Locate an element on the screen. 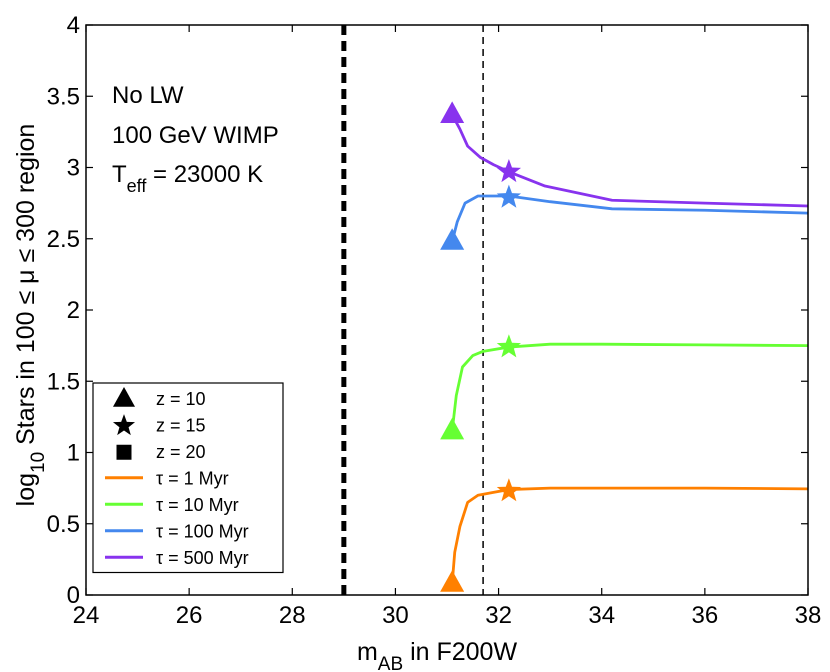  legend-label-0: z = 10 is located at coordinates (181, 399).